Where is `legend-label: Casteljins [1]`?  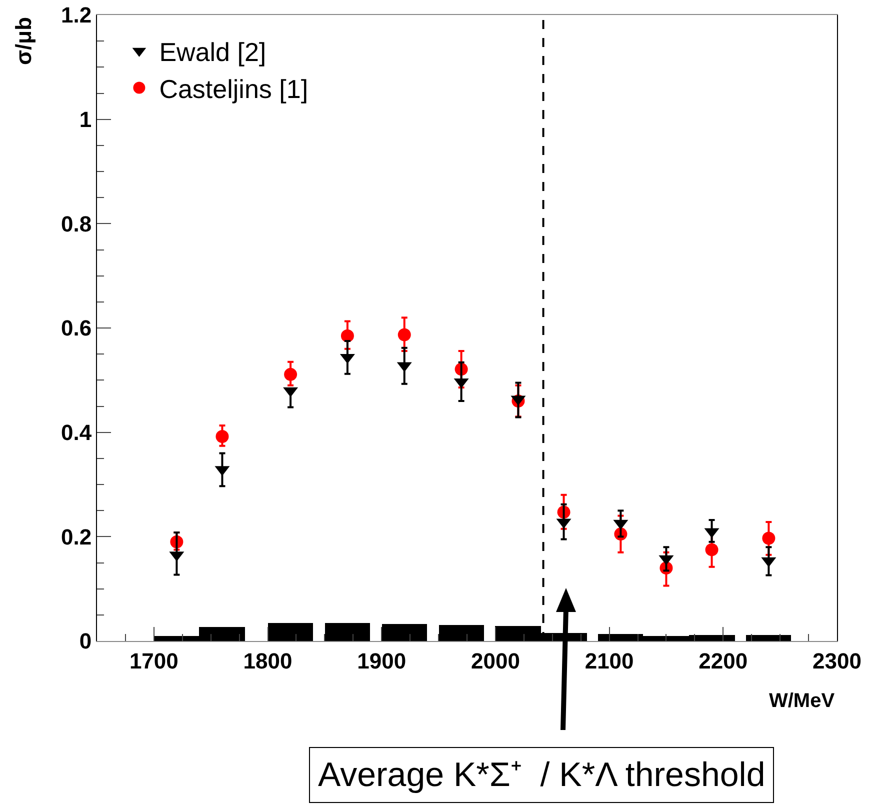 legend-label: Casteljins [1] is located at coordinates (233, 89).